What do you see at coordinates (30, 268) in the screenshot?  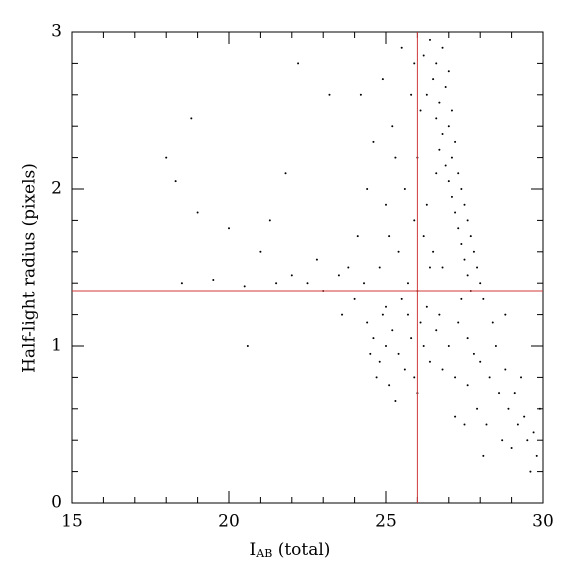 I see `y-axis-label: Half-light radius (pixels)` at bounding box center [30, 268].